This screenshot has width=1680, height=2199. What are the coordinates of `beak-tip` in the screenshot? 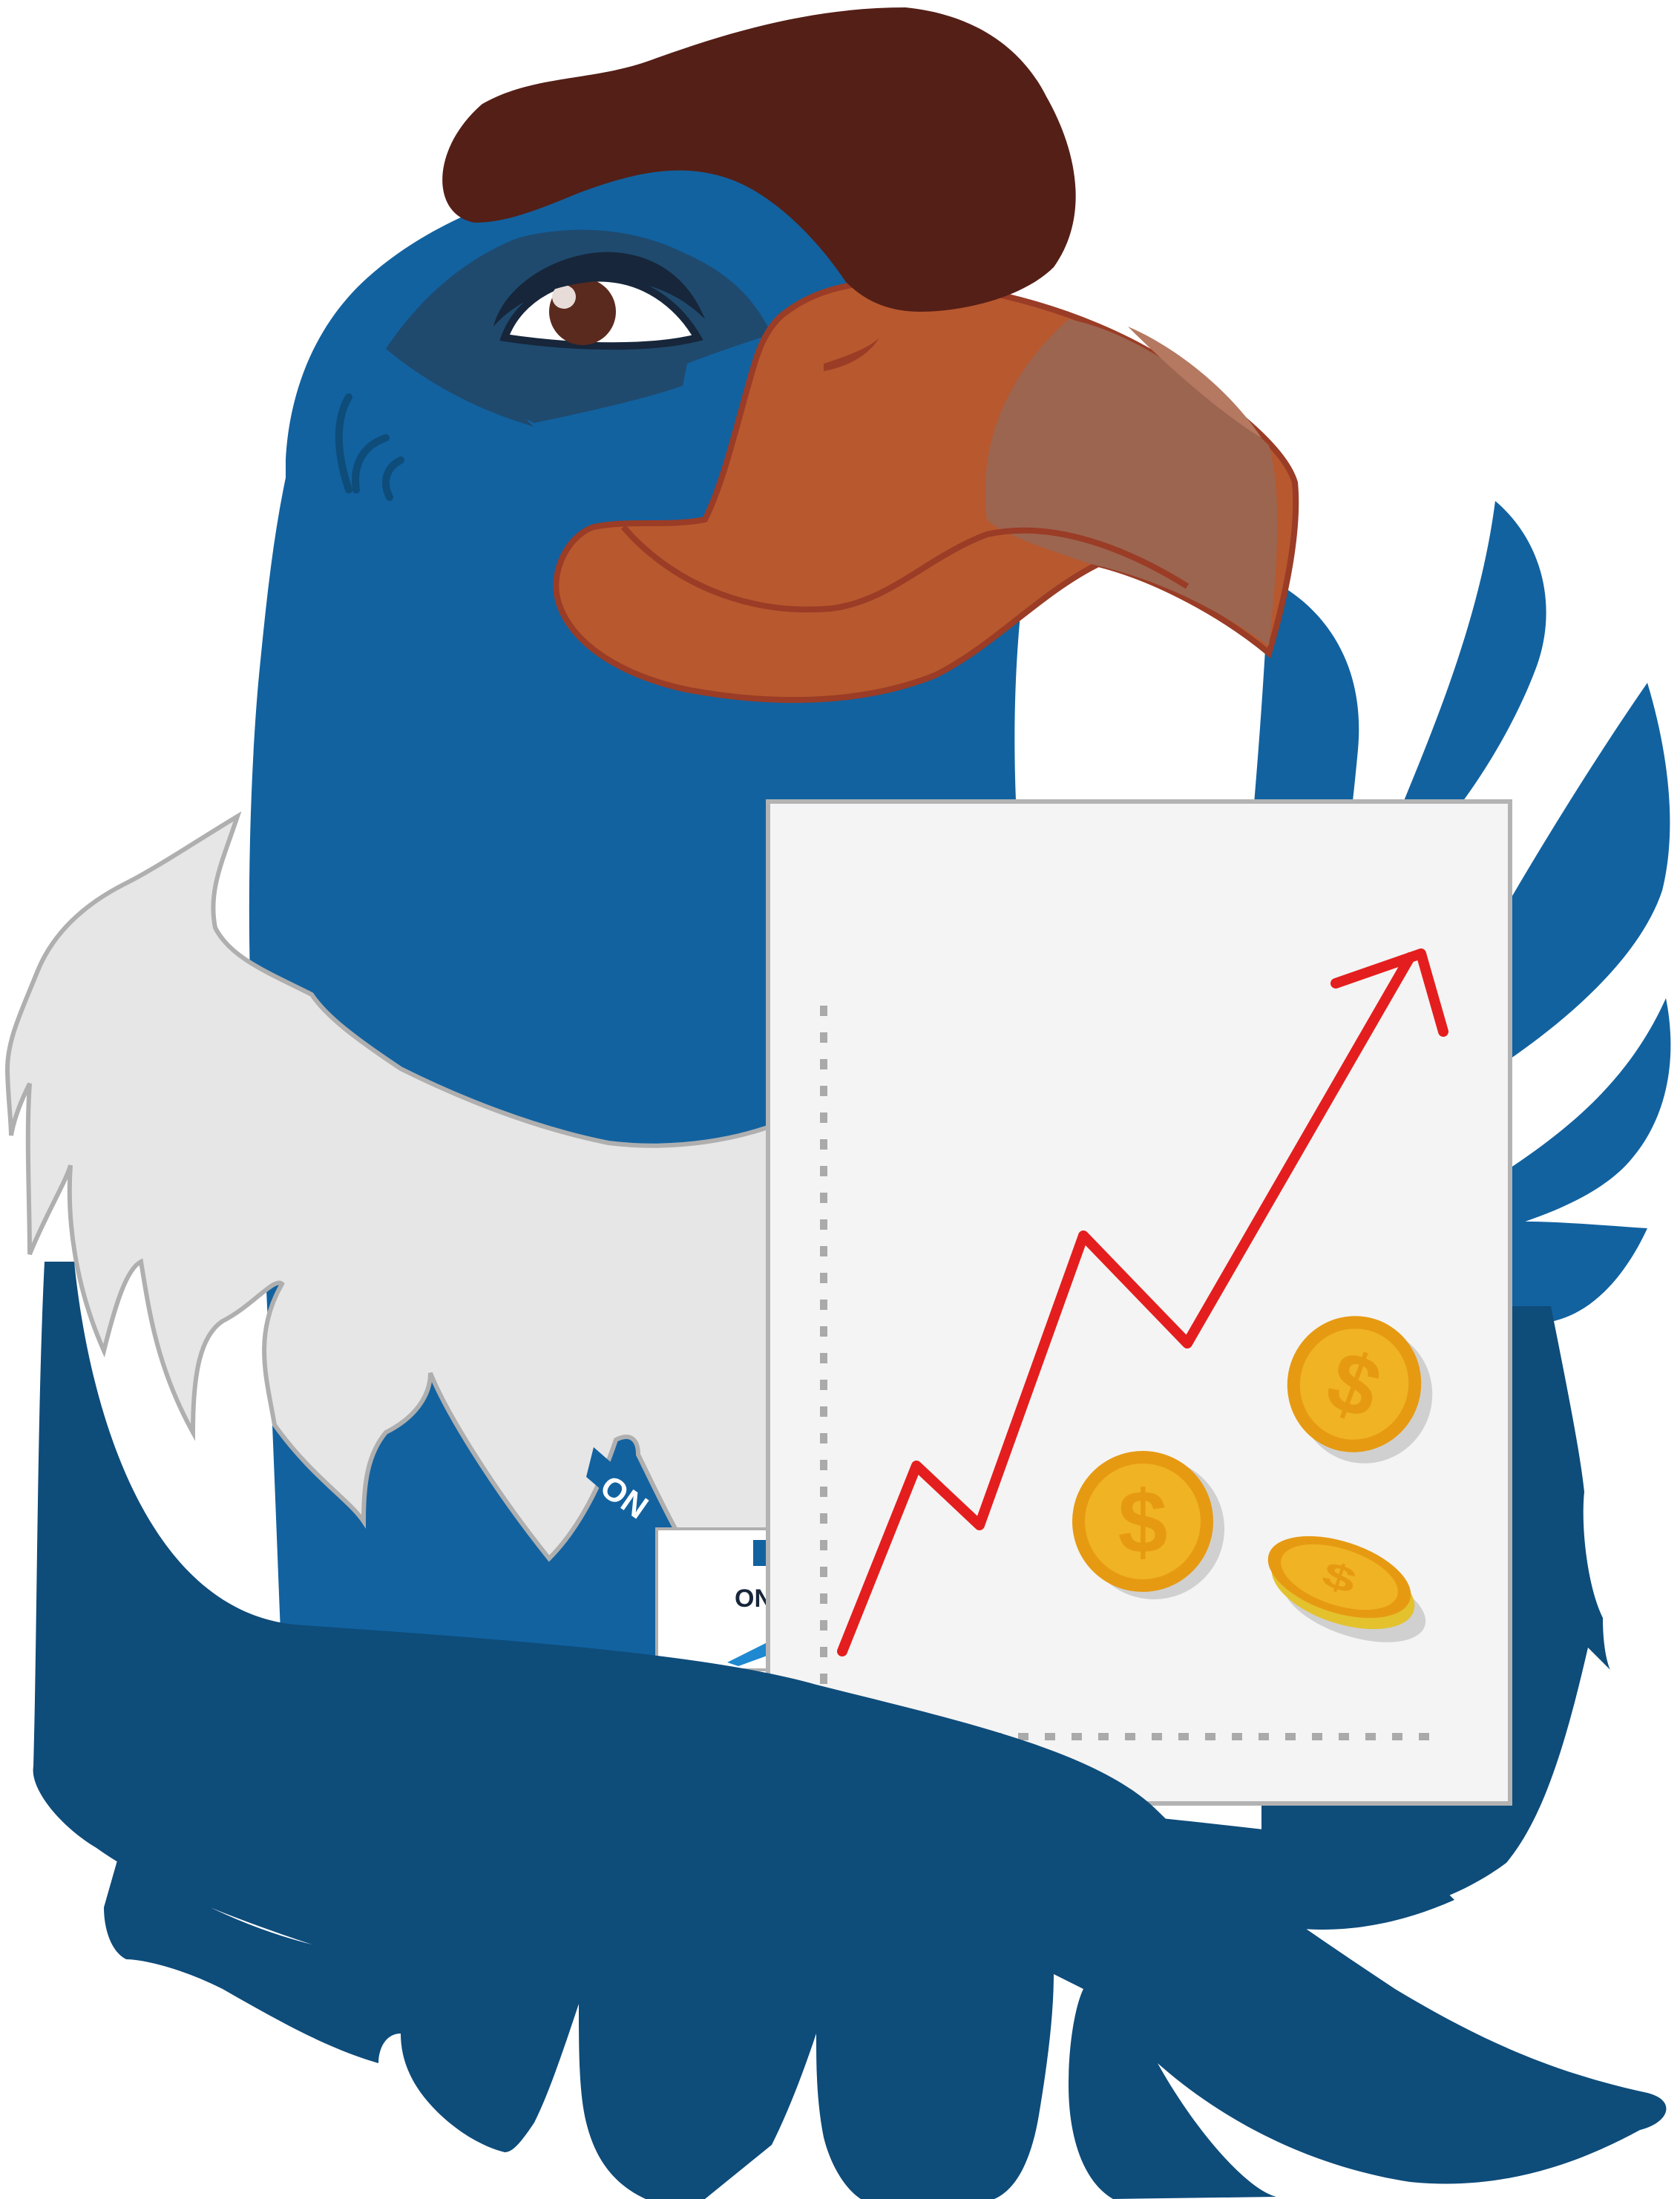 It's located at (1132, 482).